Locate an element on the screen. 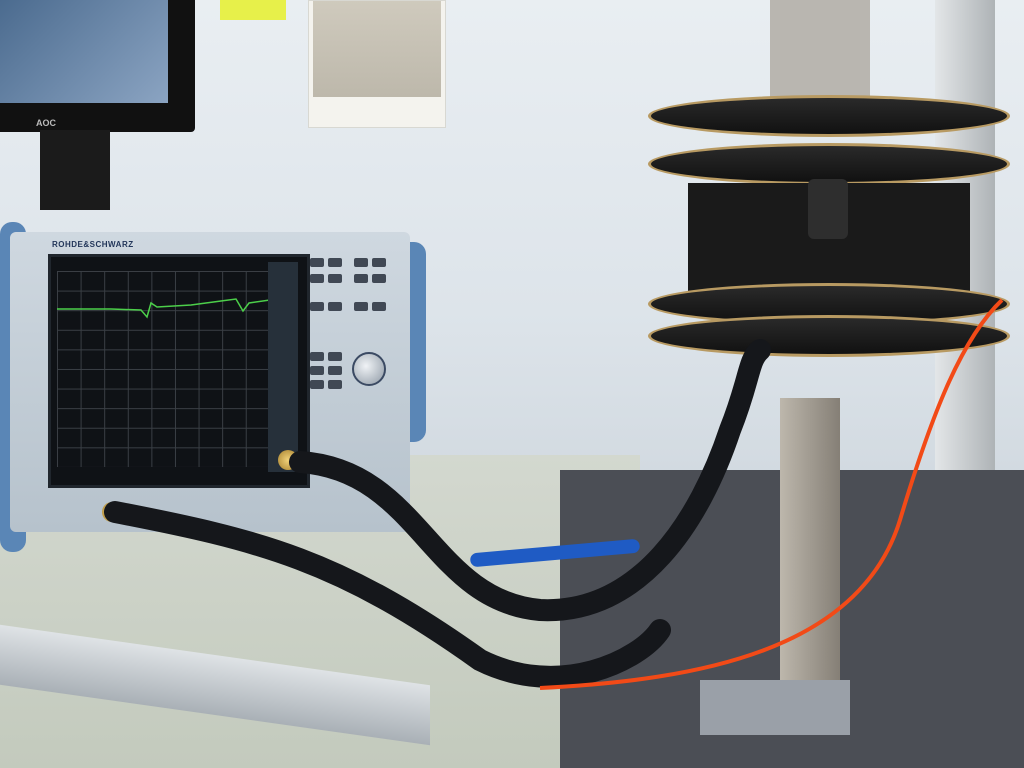 The width and height of the screenshot is (1024, 768). analyzer-display is located at coordinates (179, 371).